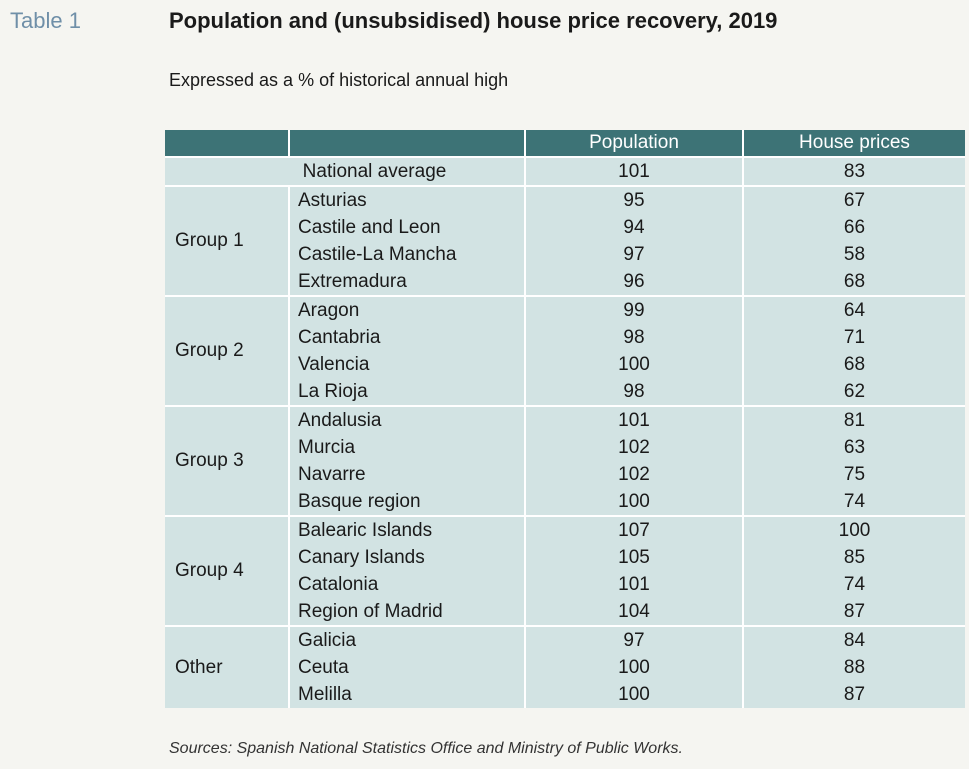 The width and height of the screenshot is (969, 769). I want to click on region-cell: Extremadura, so click(407, 282).